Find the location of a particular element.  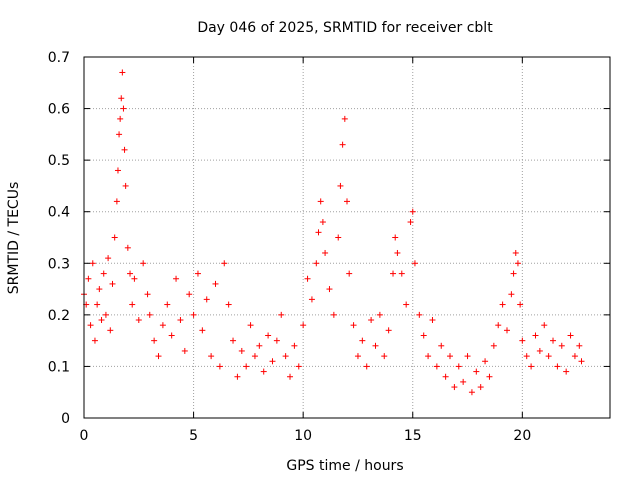

x-tick-label: 15 is located at coordinates (413, 436).